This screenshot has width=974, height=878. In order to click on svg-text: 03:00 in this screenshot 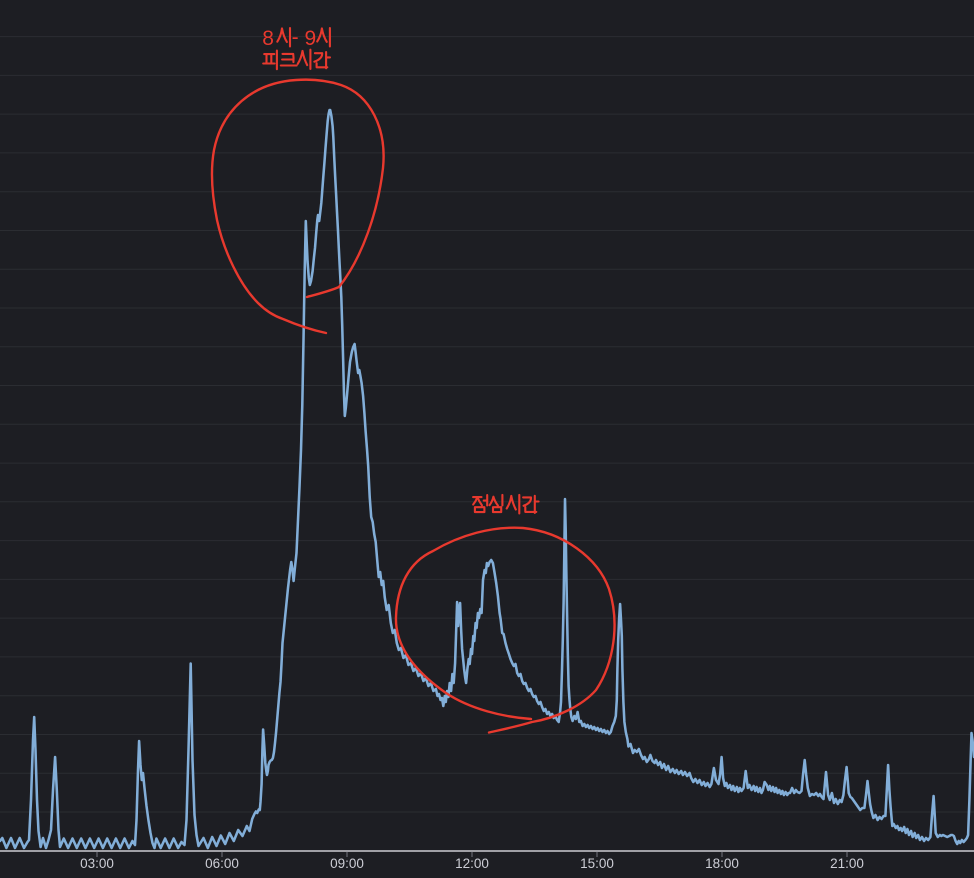, I will do `click(97, 863)`.